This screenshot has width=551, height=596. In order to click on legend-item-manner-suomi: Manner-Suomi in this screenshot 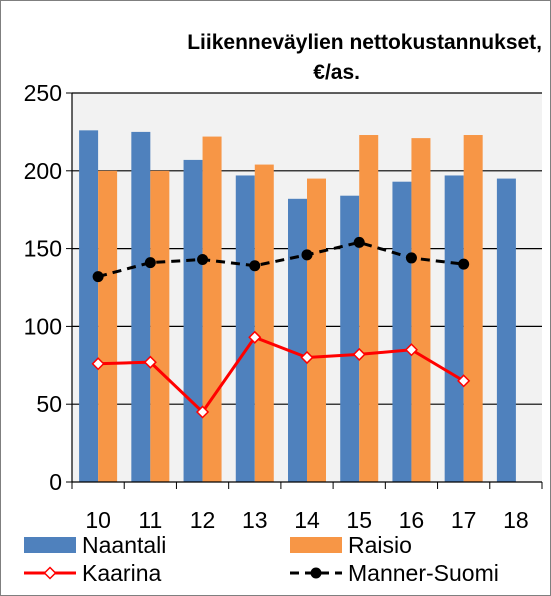, I will do `click(394, 573)`.